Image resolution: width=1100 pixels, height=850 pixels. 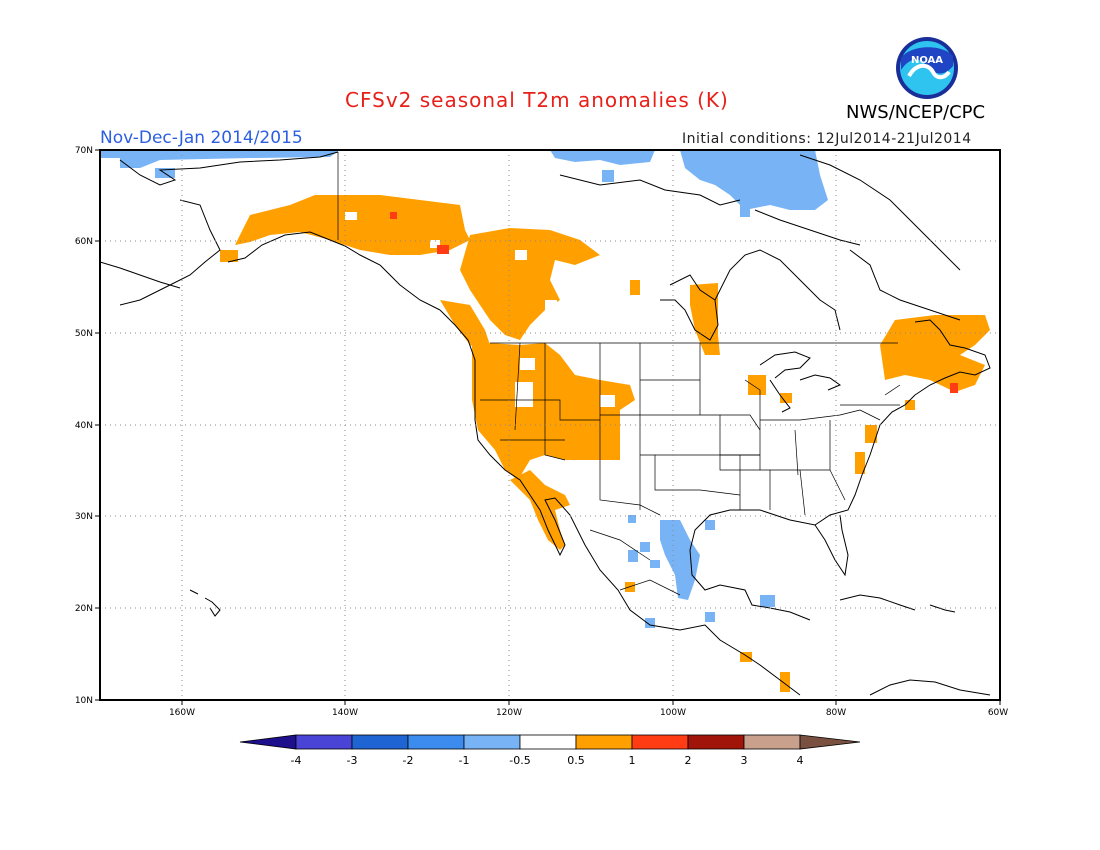 I want to click on colorbar-label: 0.5, so click(x=576, y=760).